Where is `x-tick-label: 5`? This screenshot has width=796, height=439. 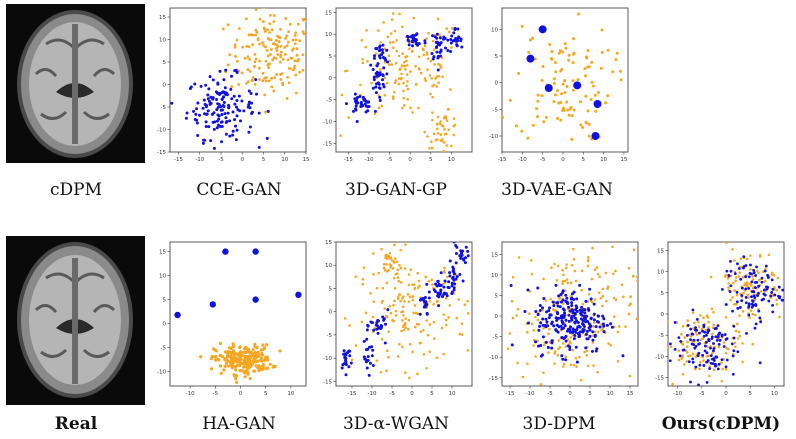
x-tick-label: 5 is located at coordinates (584, 160).